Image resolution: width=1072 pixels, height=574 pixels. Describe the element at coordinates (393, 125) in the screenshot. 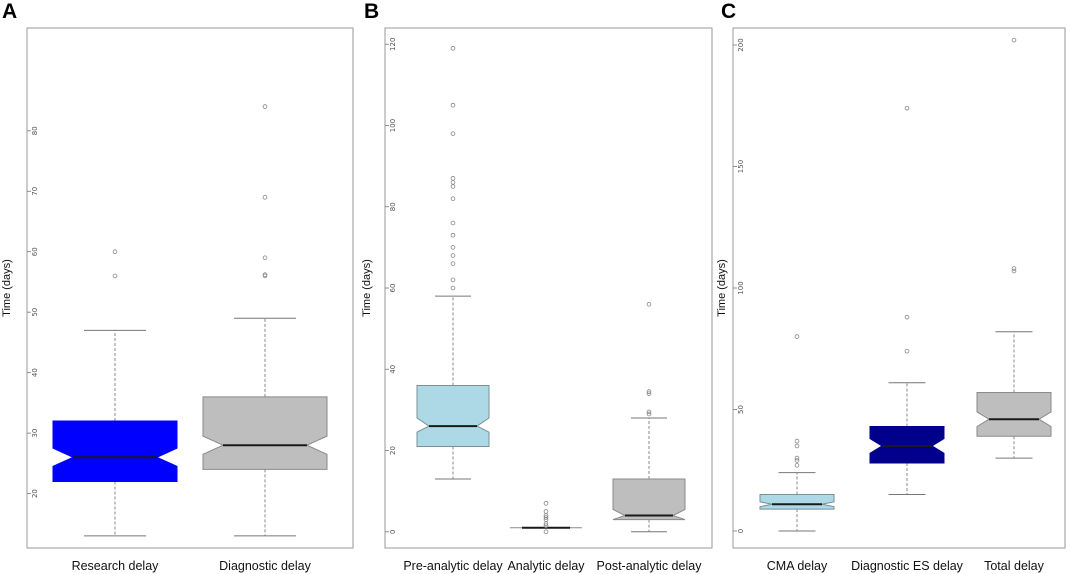

I see `panel-b-y-tick-label: 100` at that location.